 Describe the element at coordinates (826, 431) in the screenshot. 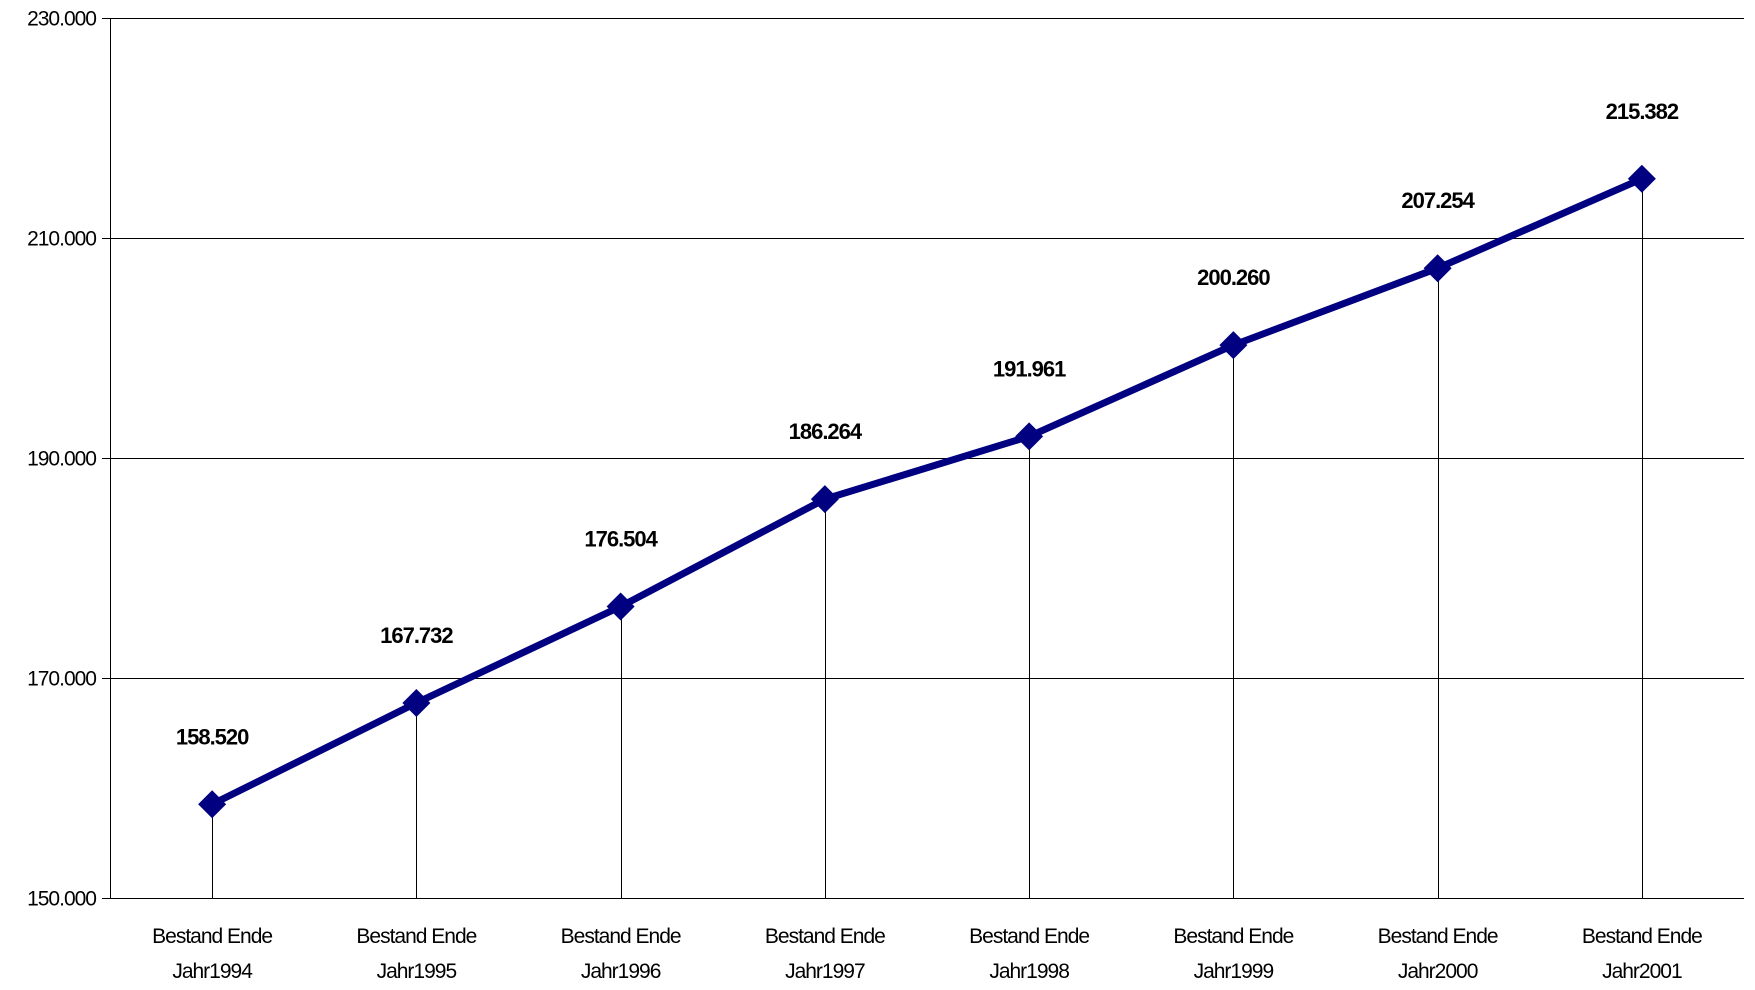

I see `data-label: 186.264` at that location.